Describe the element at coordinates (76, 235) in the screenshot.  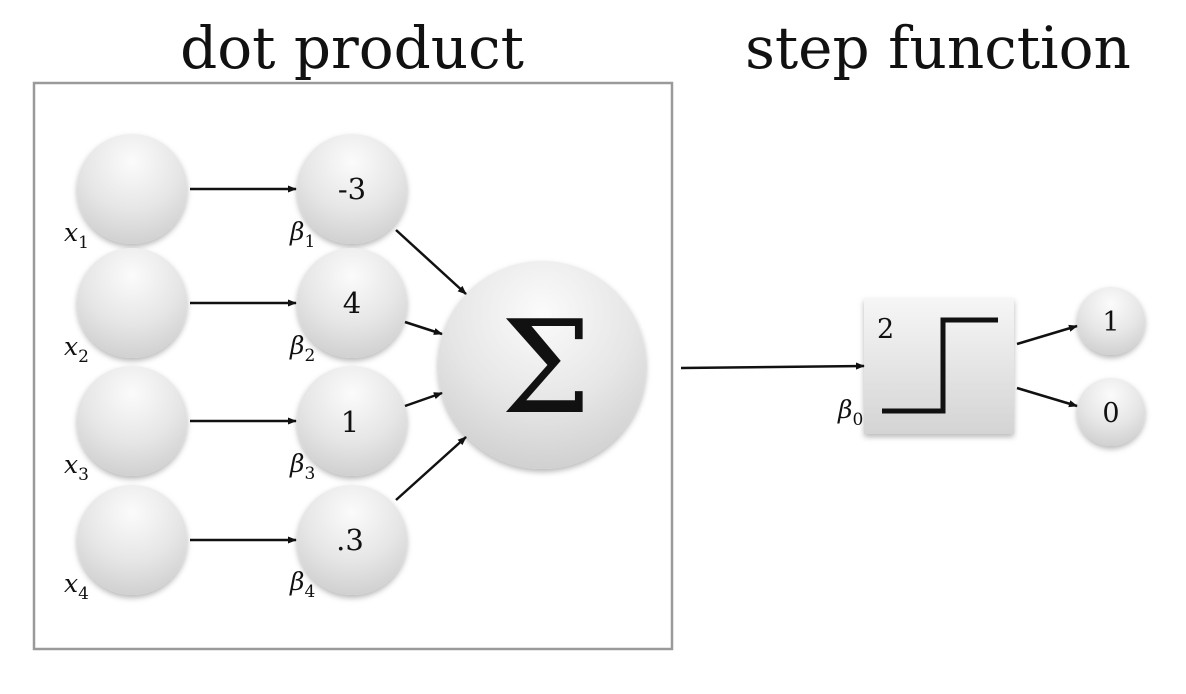
I see `input-label-1: x1` at that location.